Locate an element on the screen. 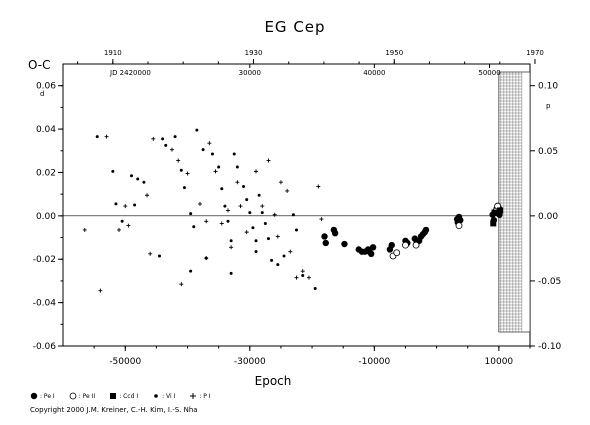 Image resolution: width=590 pixels, height=425 pixels. legend-label: : P I is located at coordinates (205, 396).